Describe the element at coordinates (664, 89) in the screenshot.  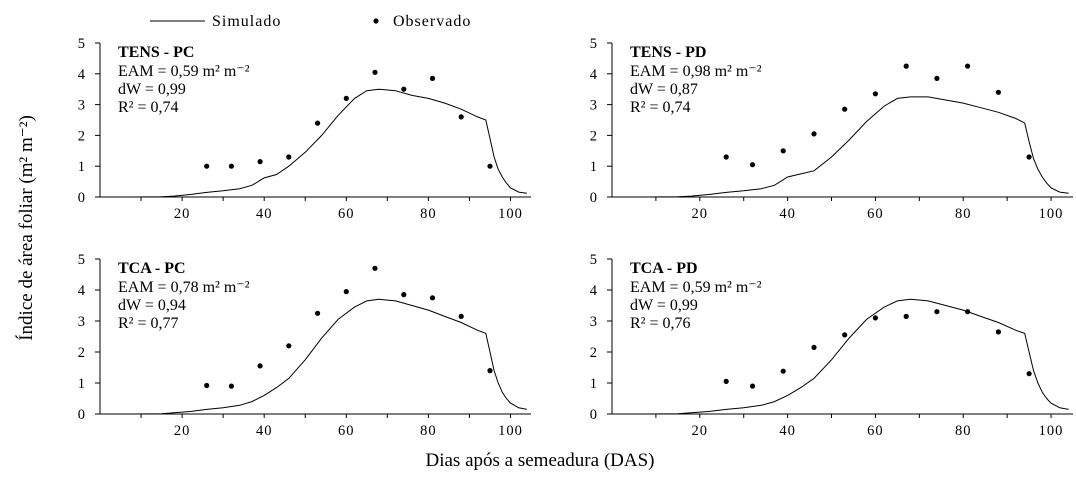
I see `panel-annotation: dW = 0,87` at that location.